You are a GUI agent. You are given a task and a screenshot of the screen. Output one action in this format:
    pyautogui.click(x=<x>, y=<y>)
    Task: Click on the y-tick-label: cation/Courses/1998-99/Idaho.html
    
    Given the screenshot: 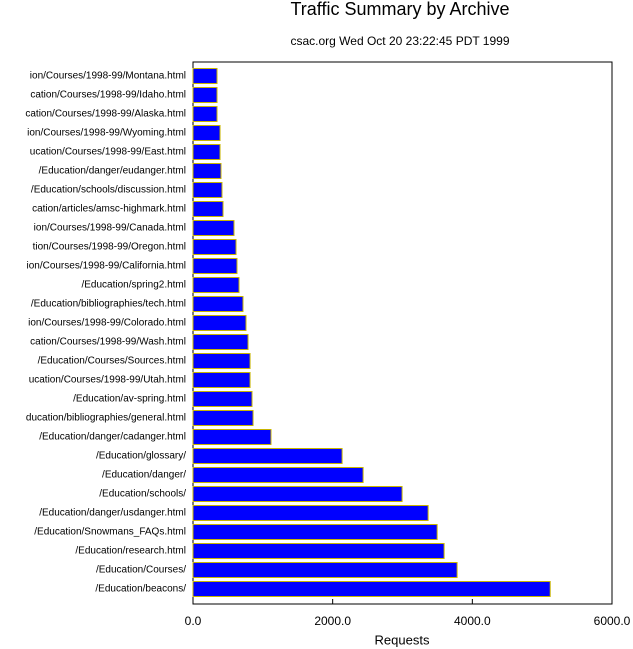 What is the action you would take?
    pyautogui.click(x=108, y=95)
    